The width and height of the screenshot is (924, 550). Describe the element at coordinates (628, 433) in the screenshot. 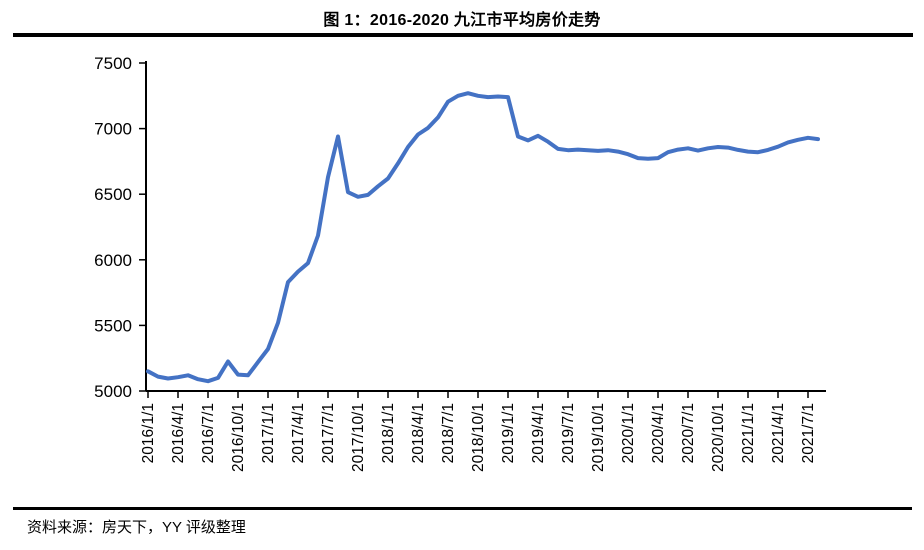

I see `x-tick-label: 2020/1/1` at that location.